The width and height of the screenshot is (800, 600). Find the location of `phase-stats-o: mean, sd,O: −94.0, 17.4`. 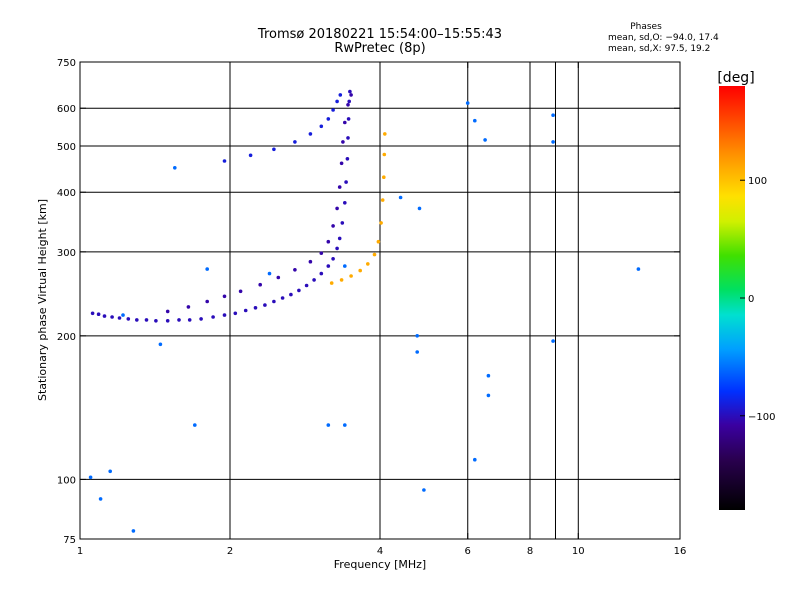

phase-stats-o: mean, sd,O: −94.0, 17.4 is located at coordinates (663, 38).